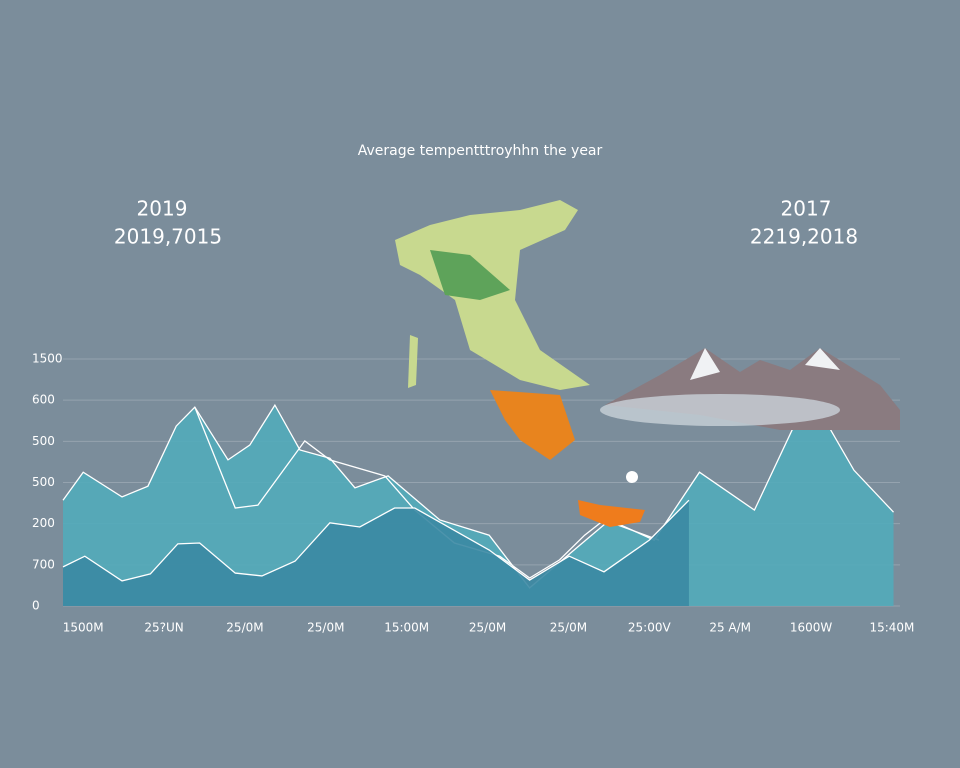 Image resolution: width=960 pixels, height=768 pixels. What do you see at coordinates (650, 628) in the screenshot?
I see `x-tick-label: 25:00V` at bounding box center [650, 628].